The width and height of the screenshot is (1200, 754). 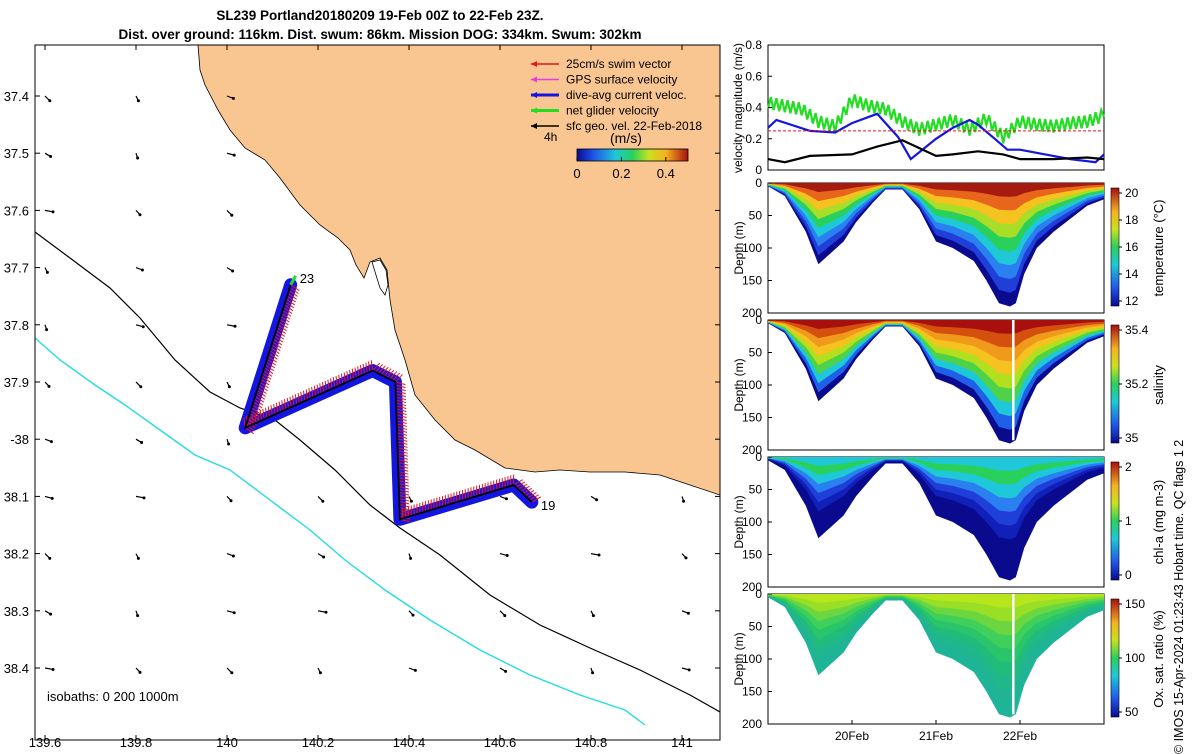 What do you see at coordinates (1158, 385) in the screenshot?
I see `colorbar-label: salinity` at bounding box center [1158, 385].